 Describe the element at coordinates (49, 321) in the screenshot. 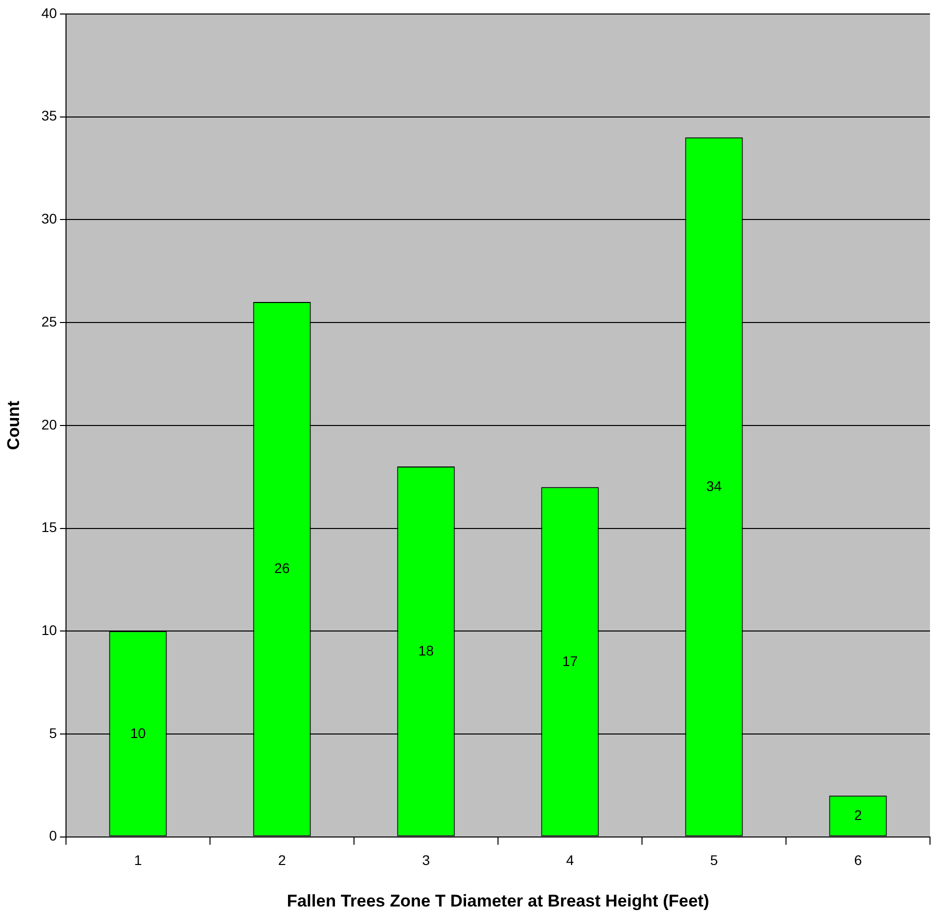

I see `y-tick-label: 25` at that location.